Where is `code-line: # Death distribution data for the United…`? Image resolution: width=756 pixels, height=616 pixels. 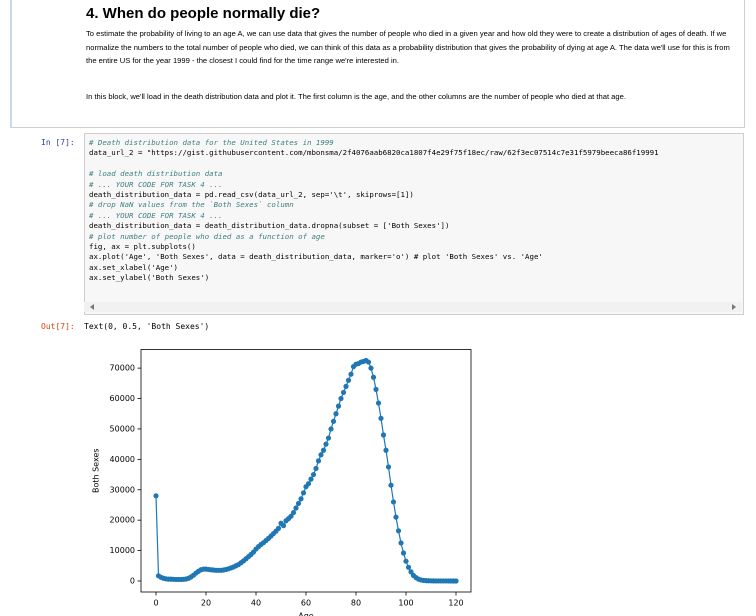 code-line: # Death distribution data for the United… is located at coordinates (211, 142).